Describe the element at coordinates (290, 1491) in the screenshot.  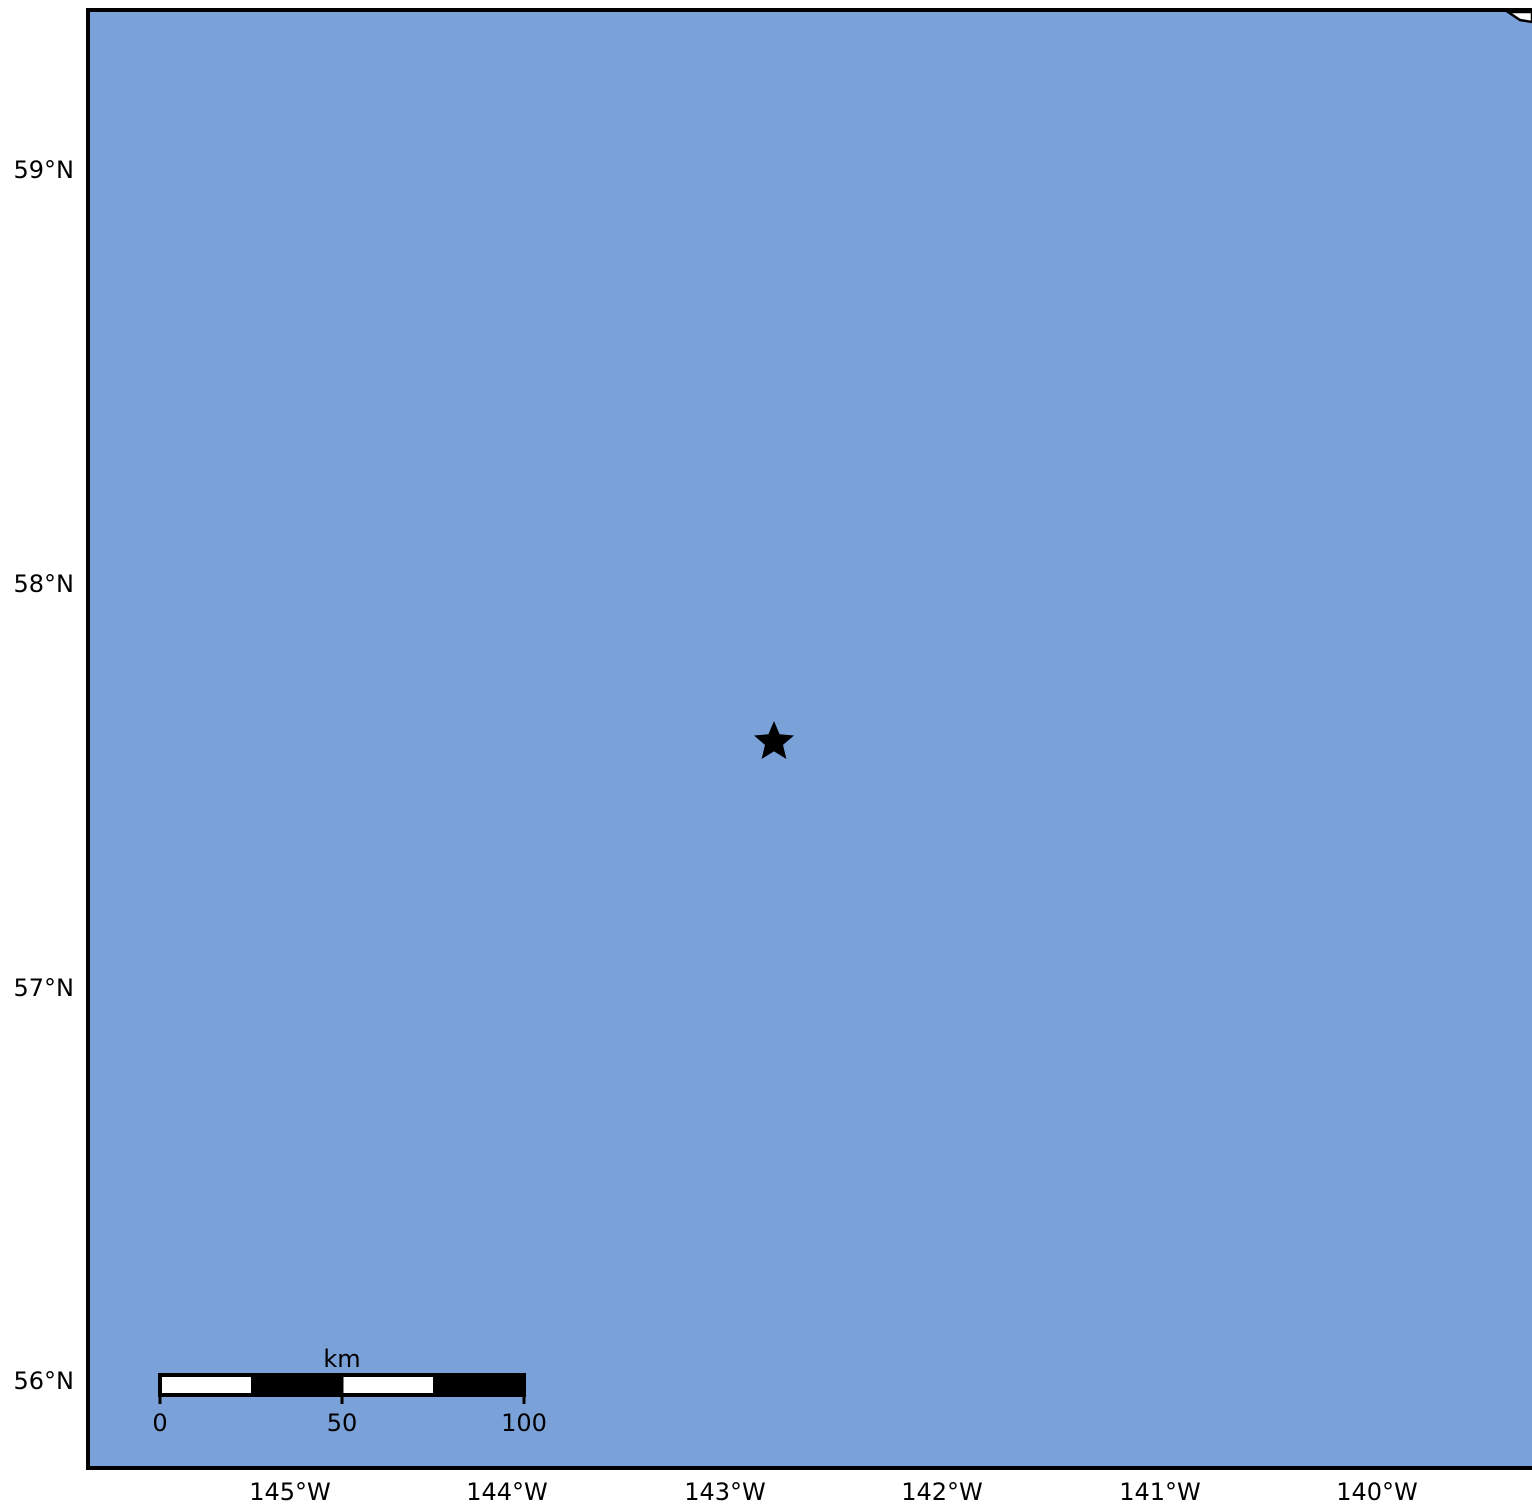
I see `lon-label-145: 145°W` at that location.